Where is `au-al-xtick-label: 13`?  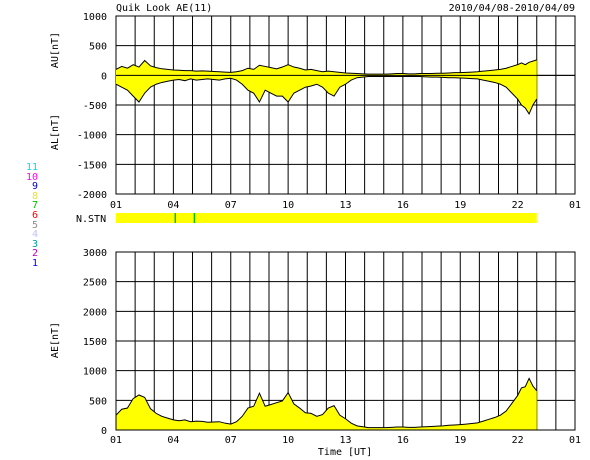
au-al-xtick-label: 13 is located at coordinates (345, 205).